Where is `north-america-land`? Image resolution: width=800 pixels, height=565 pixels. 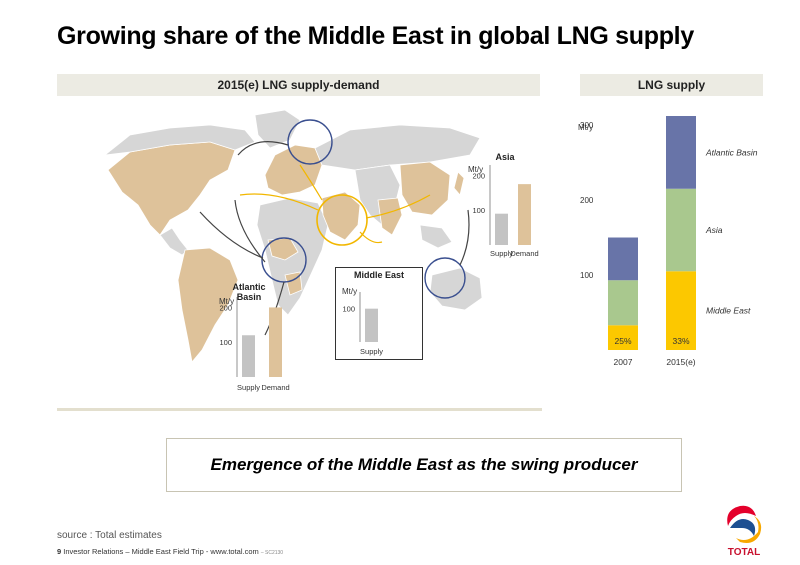 north-america-land is located at coordinates (171, 188).